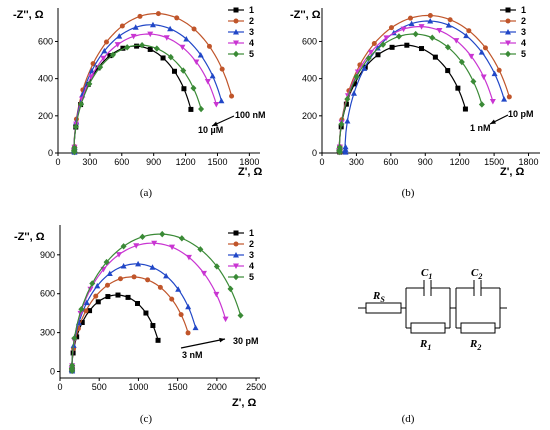  What do you see at coordinates (376, 296) in the screenshot?
I see `label-rs-main: R` at bounding box center [376, 296].